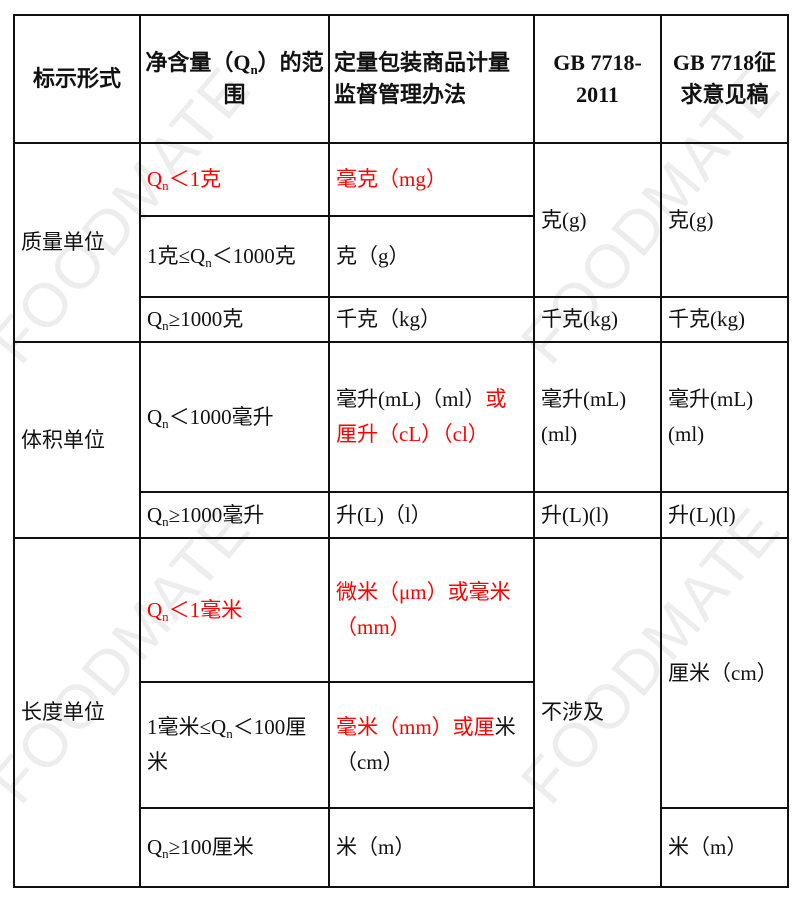 The image size is (800, 901). What do you see at coordinates (724, 847) in the screenshot?
I see `draft-cell: 米（m）` at bounding box center [724, 847].